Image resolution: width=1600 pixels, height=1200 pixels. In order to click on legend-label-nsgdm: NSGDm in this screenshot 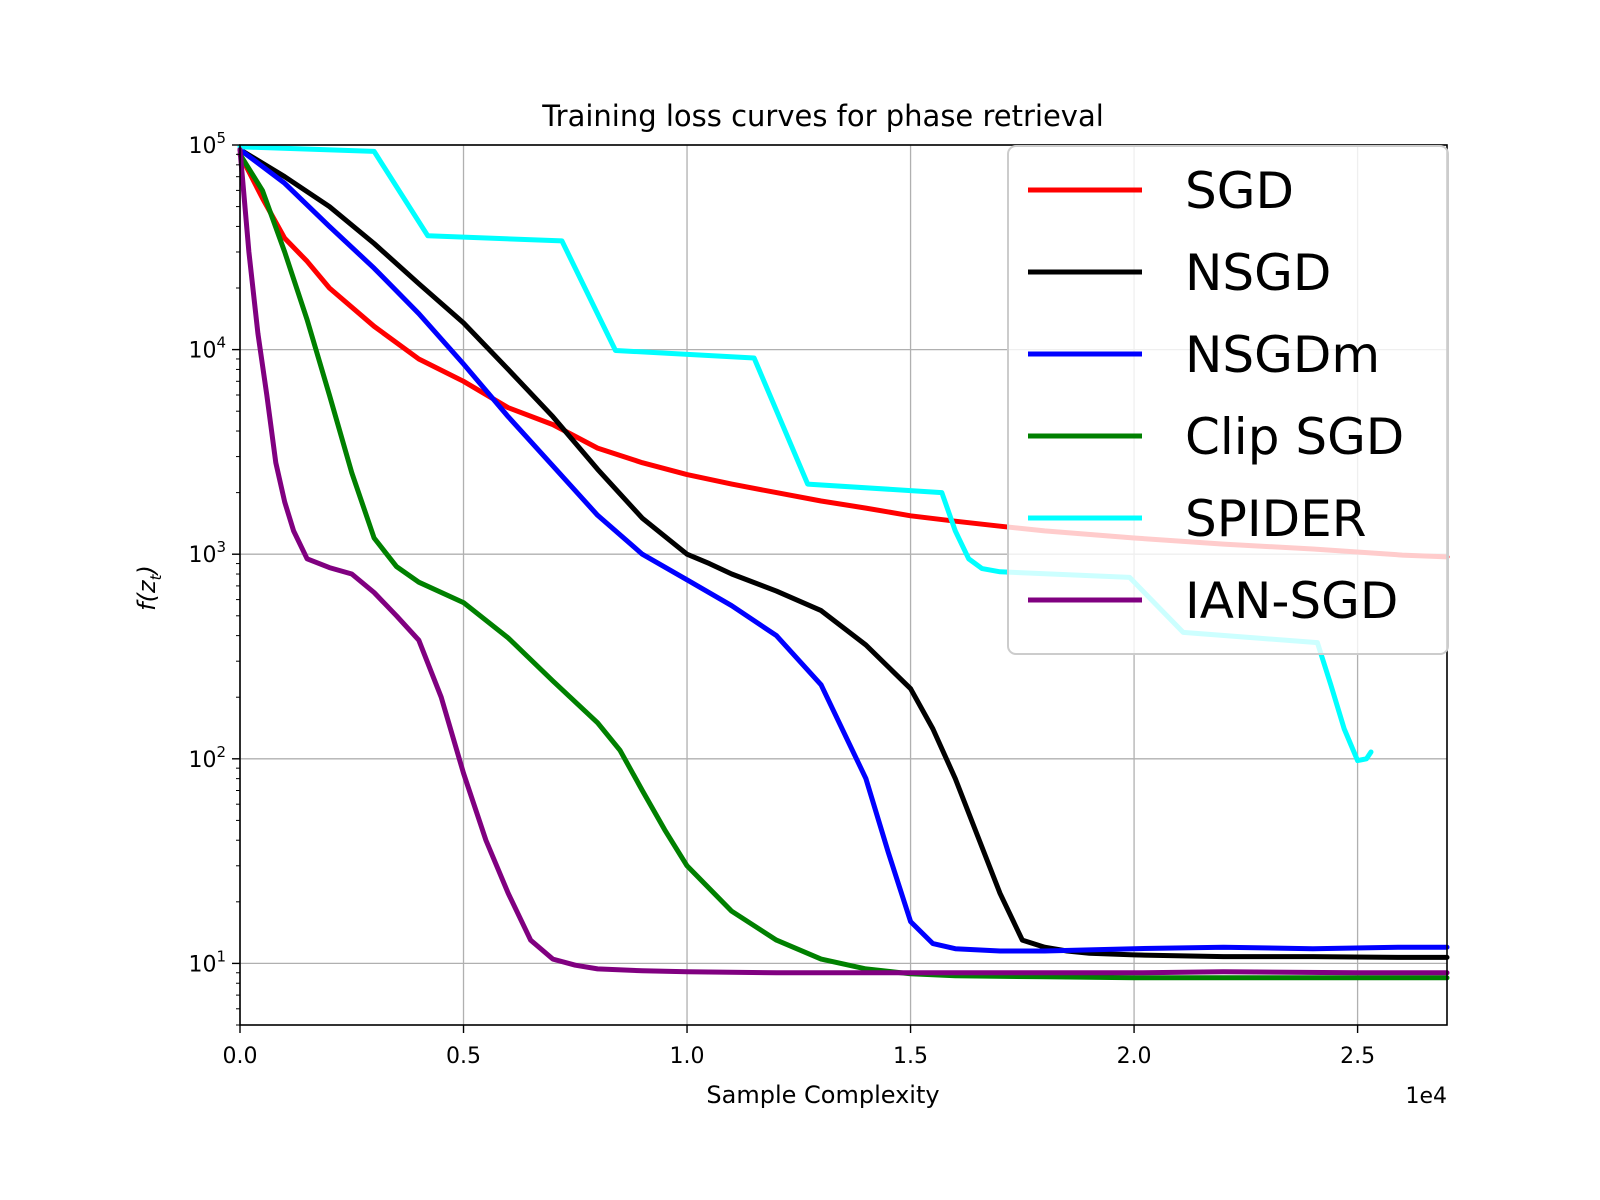, I will do `click(1282, 355)`.